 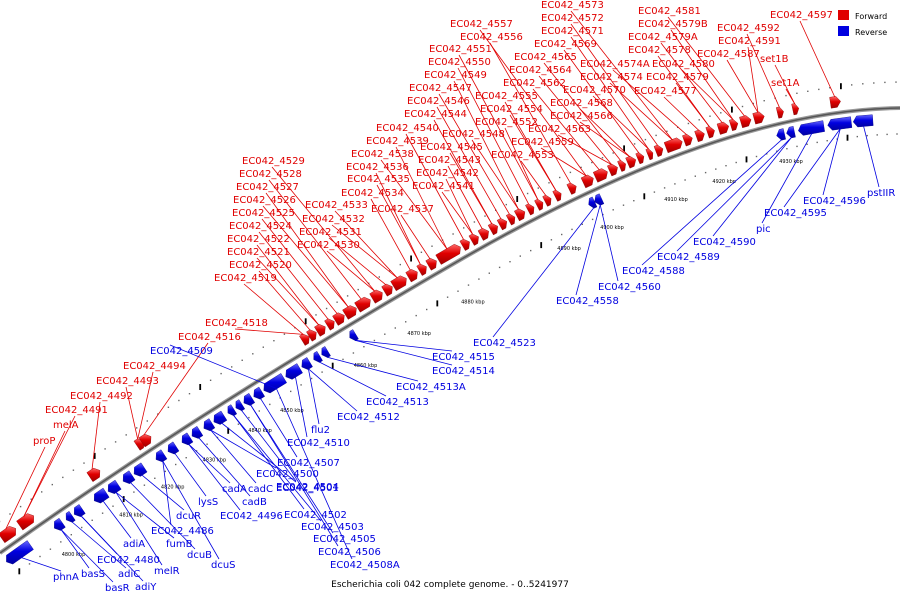 I want to click on reverse-label-ec042-4589: EC042_4589, so click(x=688, y=257).